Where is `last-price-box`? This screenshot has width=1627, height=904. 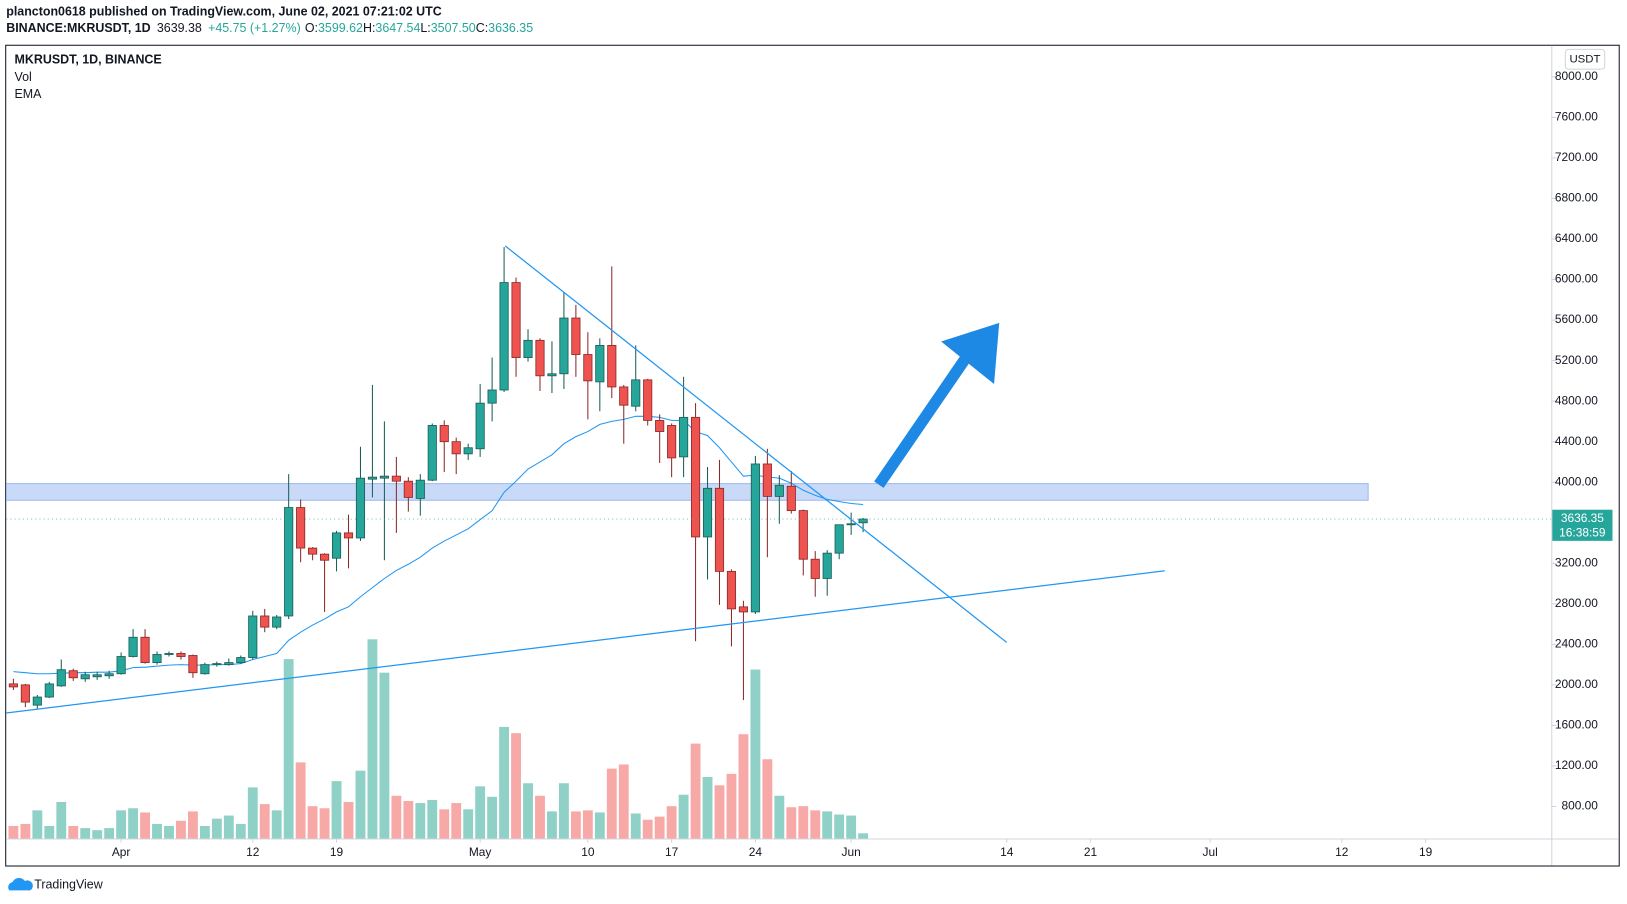 last-price-box is located at coordinates (1582, 525).